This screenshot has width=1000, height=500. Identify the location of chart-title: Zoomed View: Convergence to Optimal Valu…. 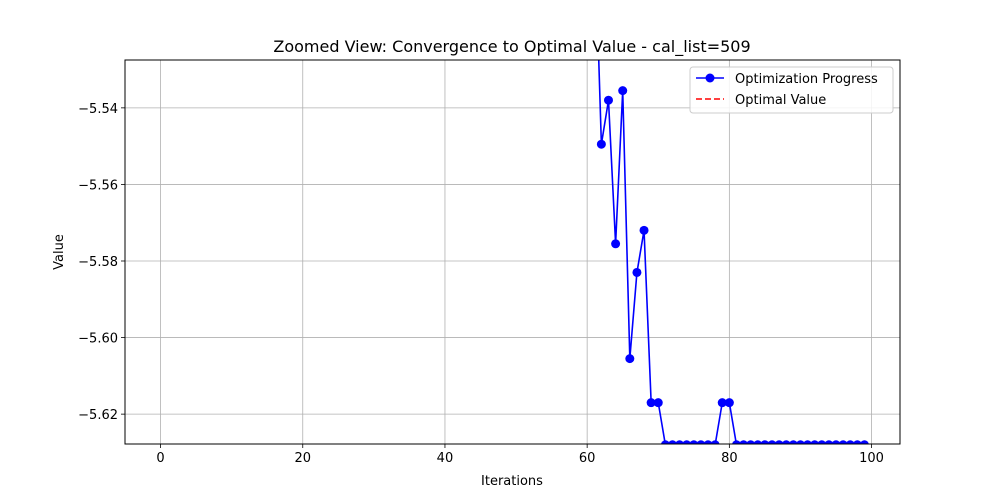
(511, 47).